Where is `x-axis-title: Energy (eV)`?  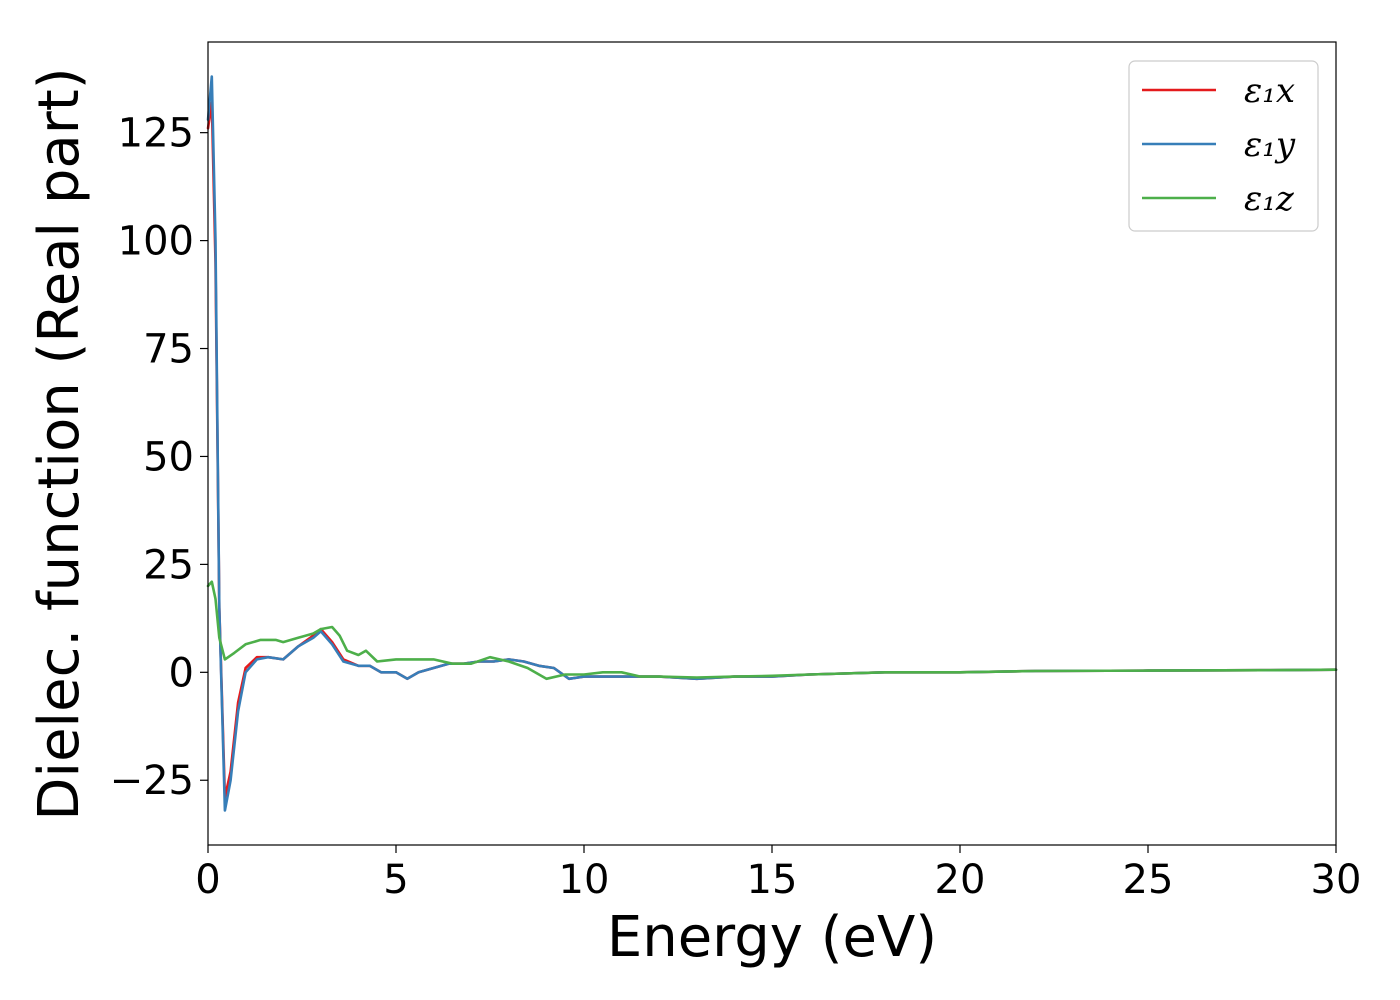
x-axis-title: Energy (eV) is located at coordinates (772, 937).